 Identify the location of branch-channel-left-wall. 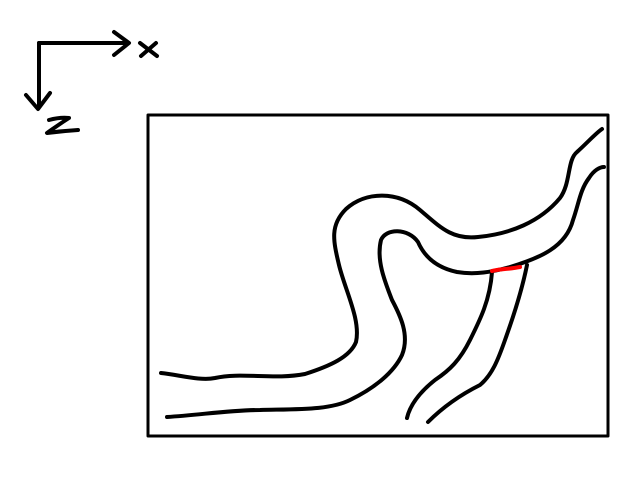
(449, 345).